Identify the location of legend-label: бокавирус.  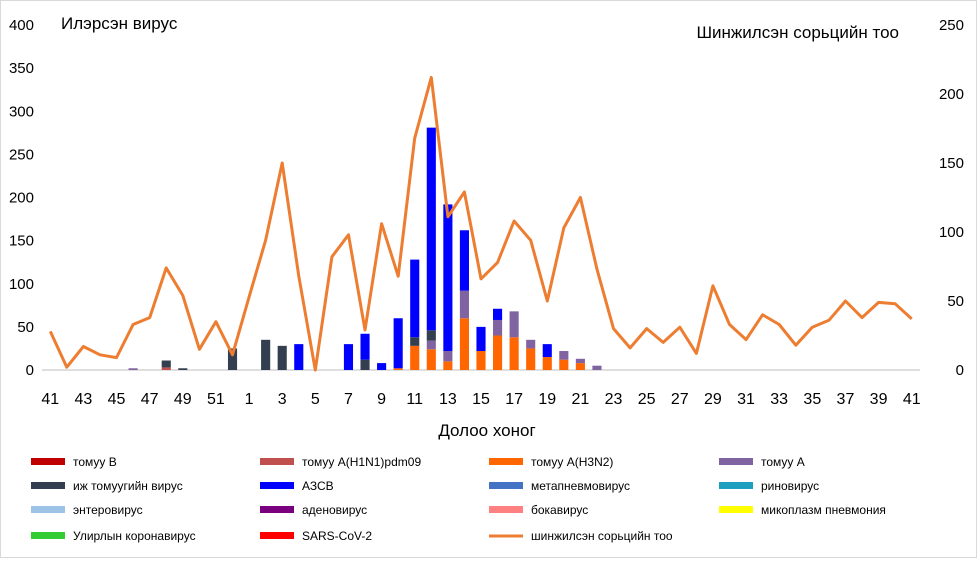
(559, 510).